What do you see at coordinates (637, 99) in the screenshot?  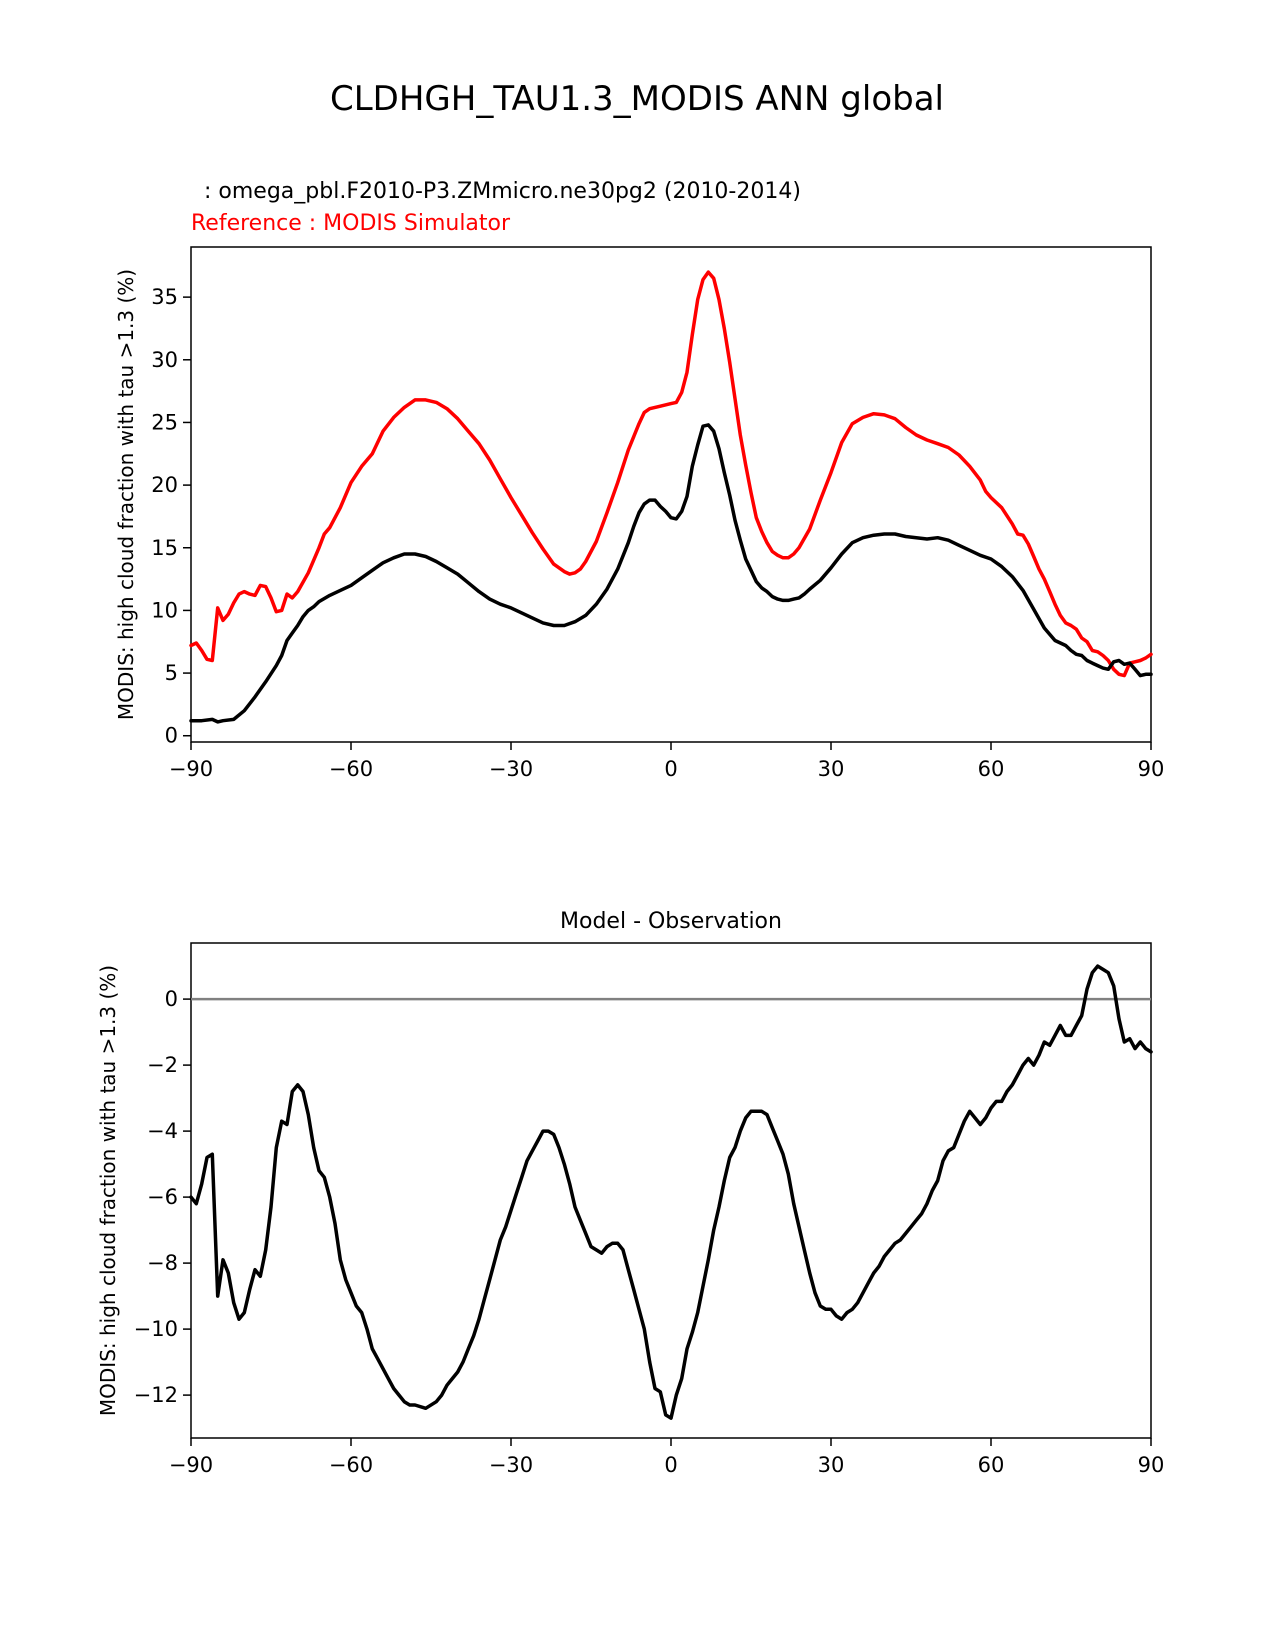 I see `figure-title: CLDHGH_TAU1.3_MODIS ANN global` at bounding box center [637, 99].